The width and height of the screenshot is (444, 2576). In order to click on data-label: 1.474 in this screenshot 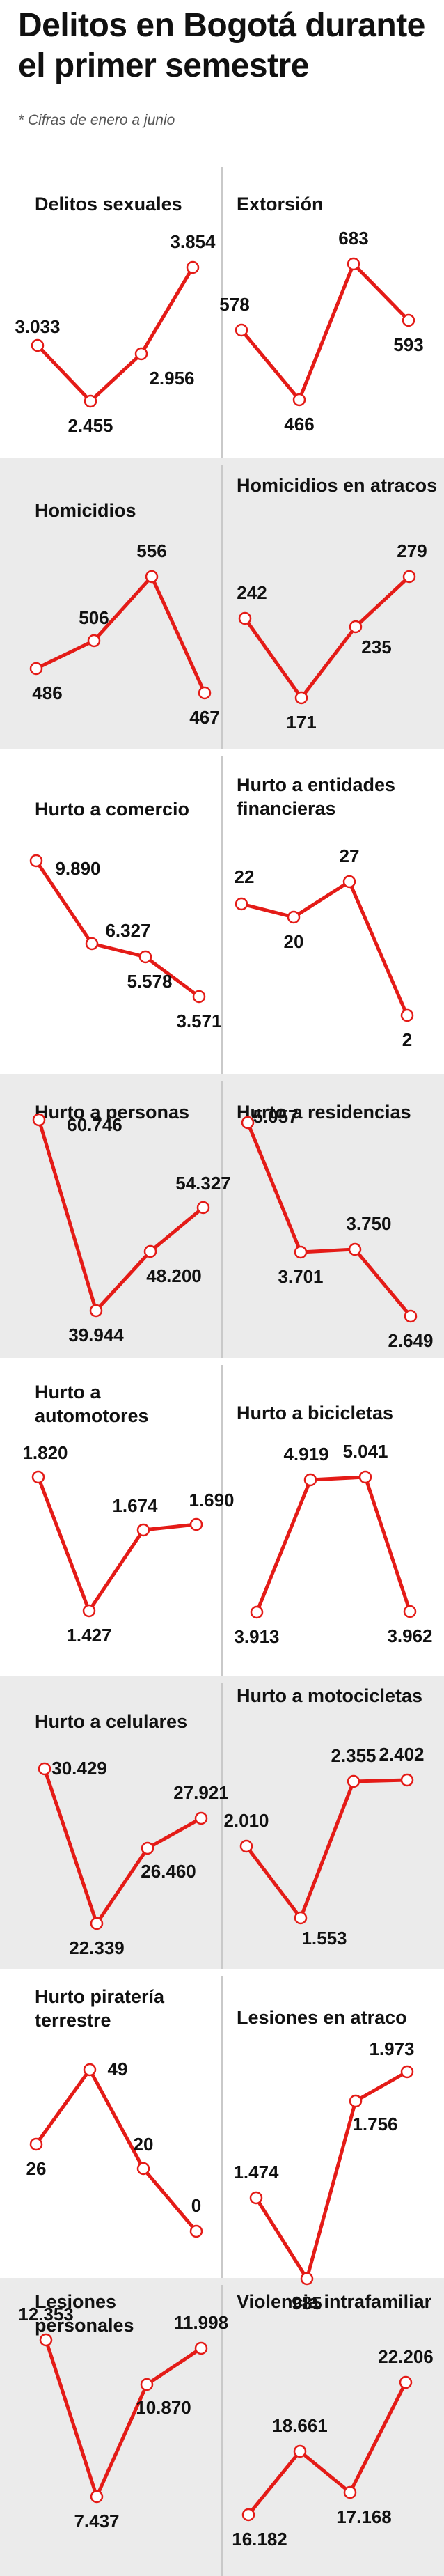, I will do `click(256, 2173)`.